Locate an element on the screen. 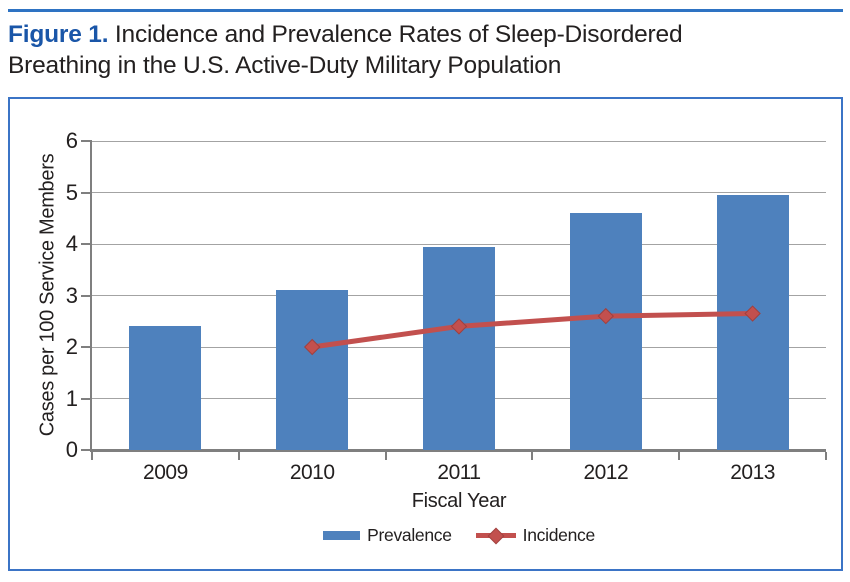 The image size is (850, 582). prevalence-bar-2010 is located at coordinates (312, 370).